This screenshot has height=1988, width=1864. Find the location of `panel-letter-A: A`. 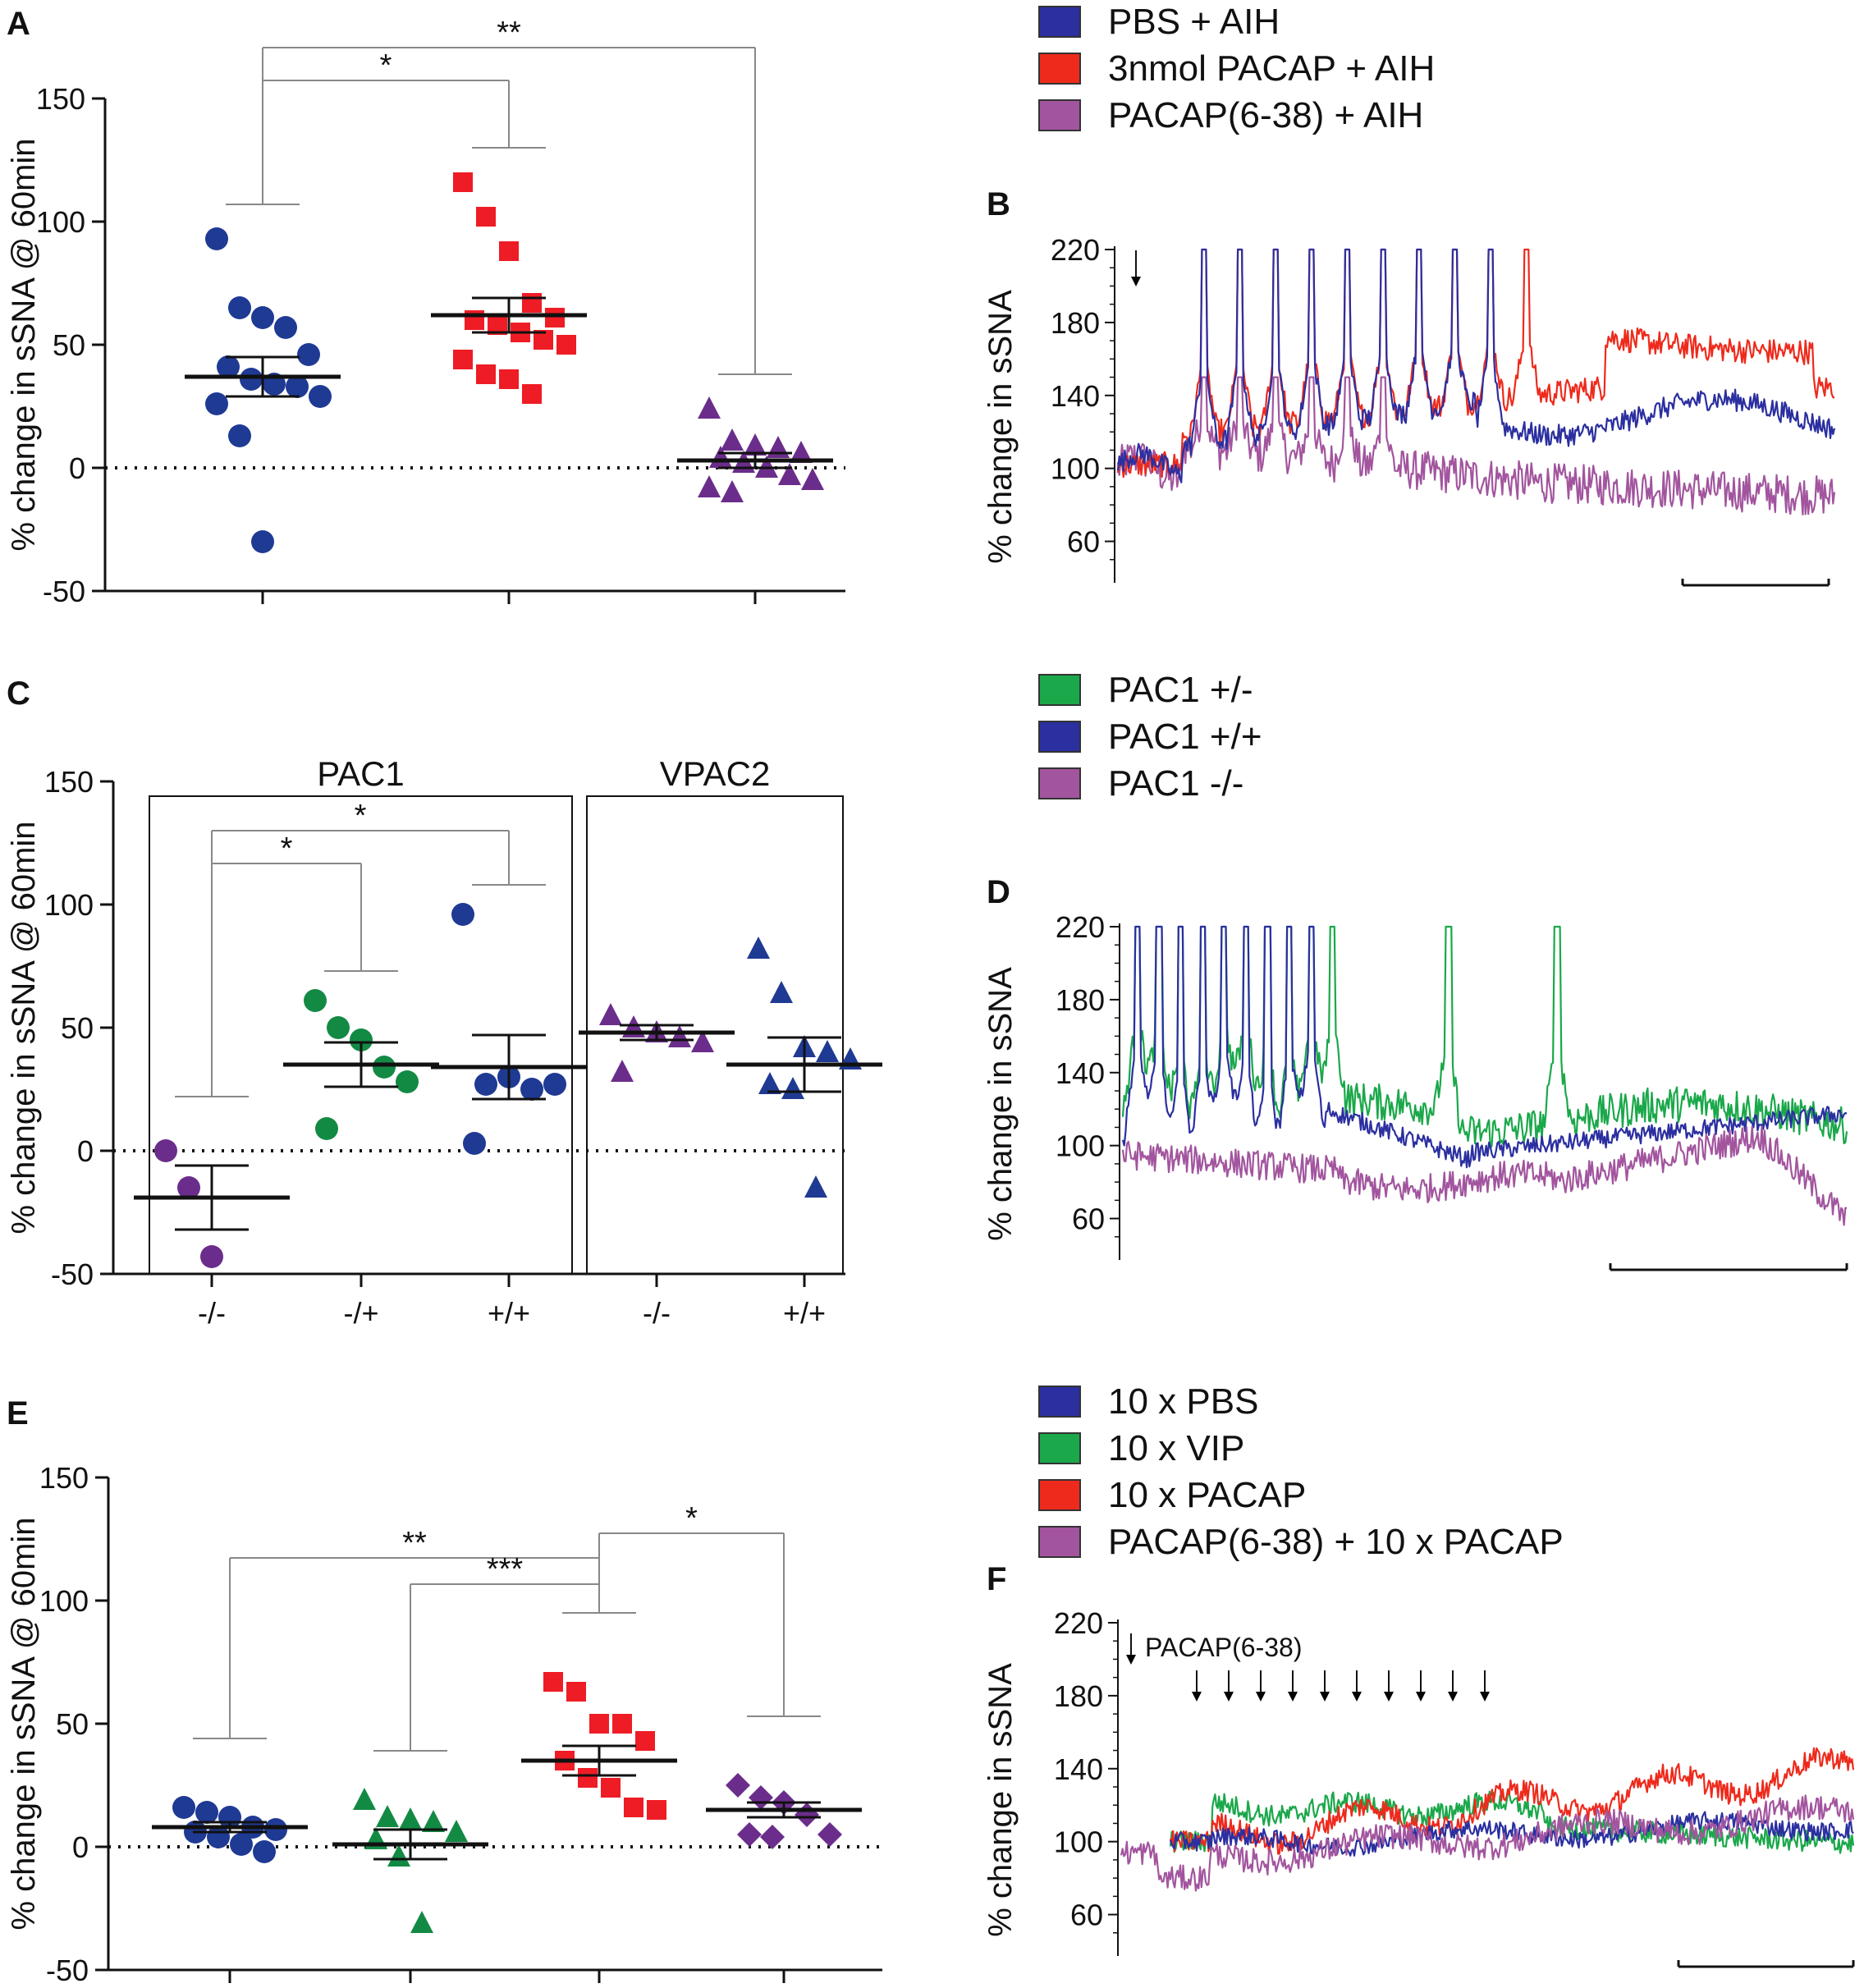

panel-letter-A: A is located at coordinates (18, 24).